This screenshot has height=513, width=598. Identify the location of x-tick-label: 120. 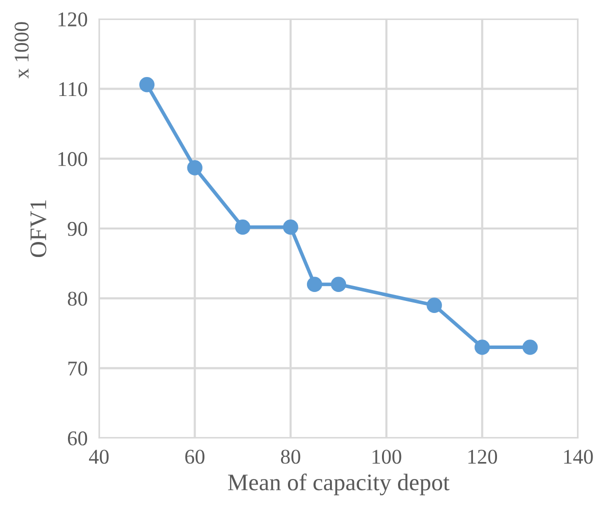
(483, 457).